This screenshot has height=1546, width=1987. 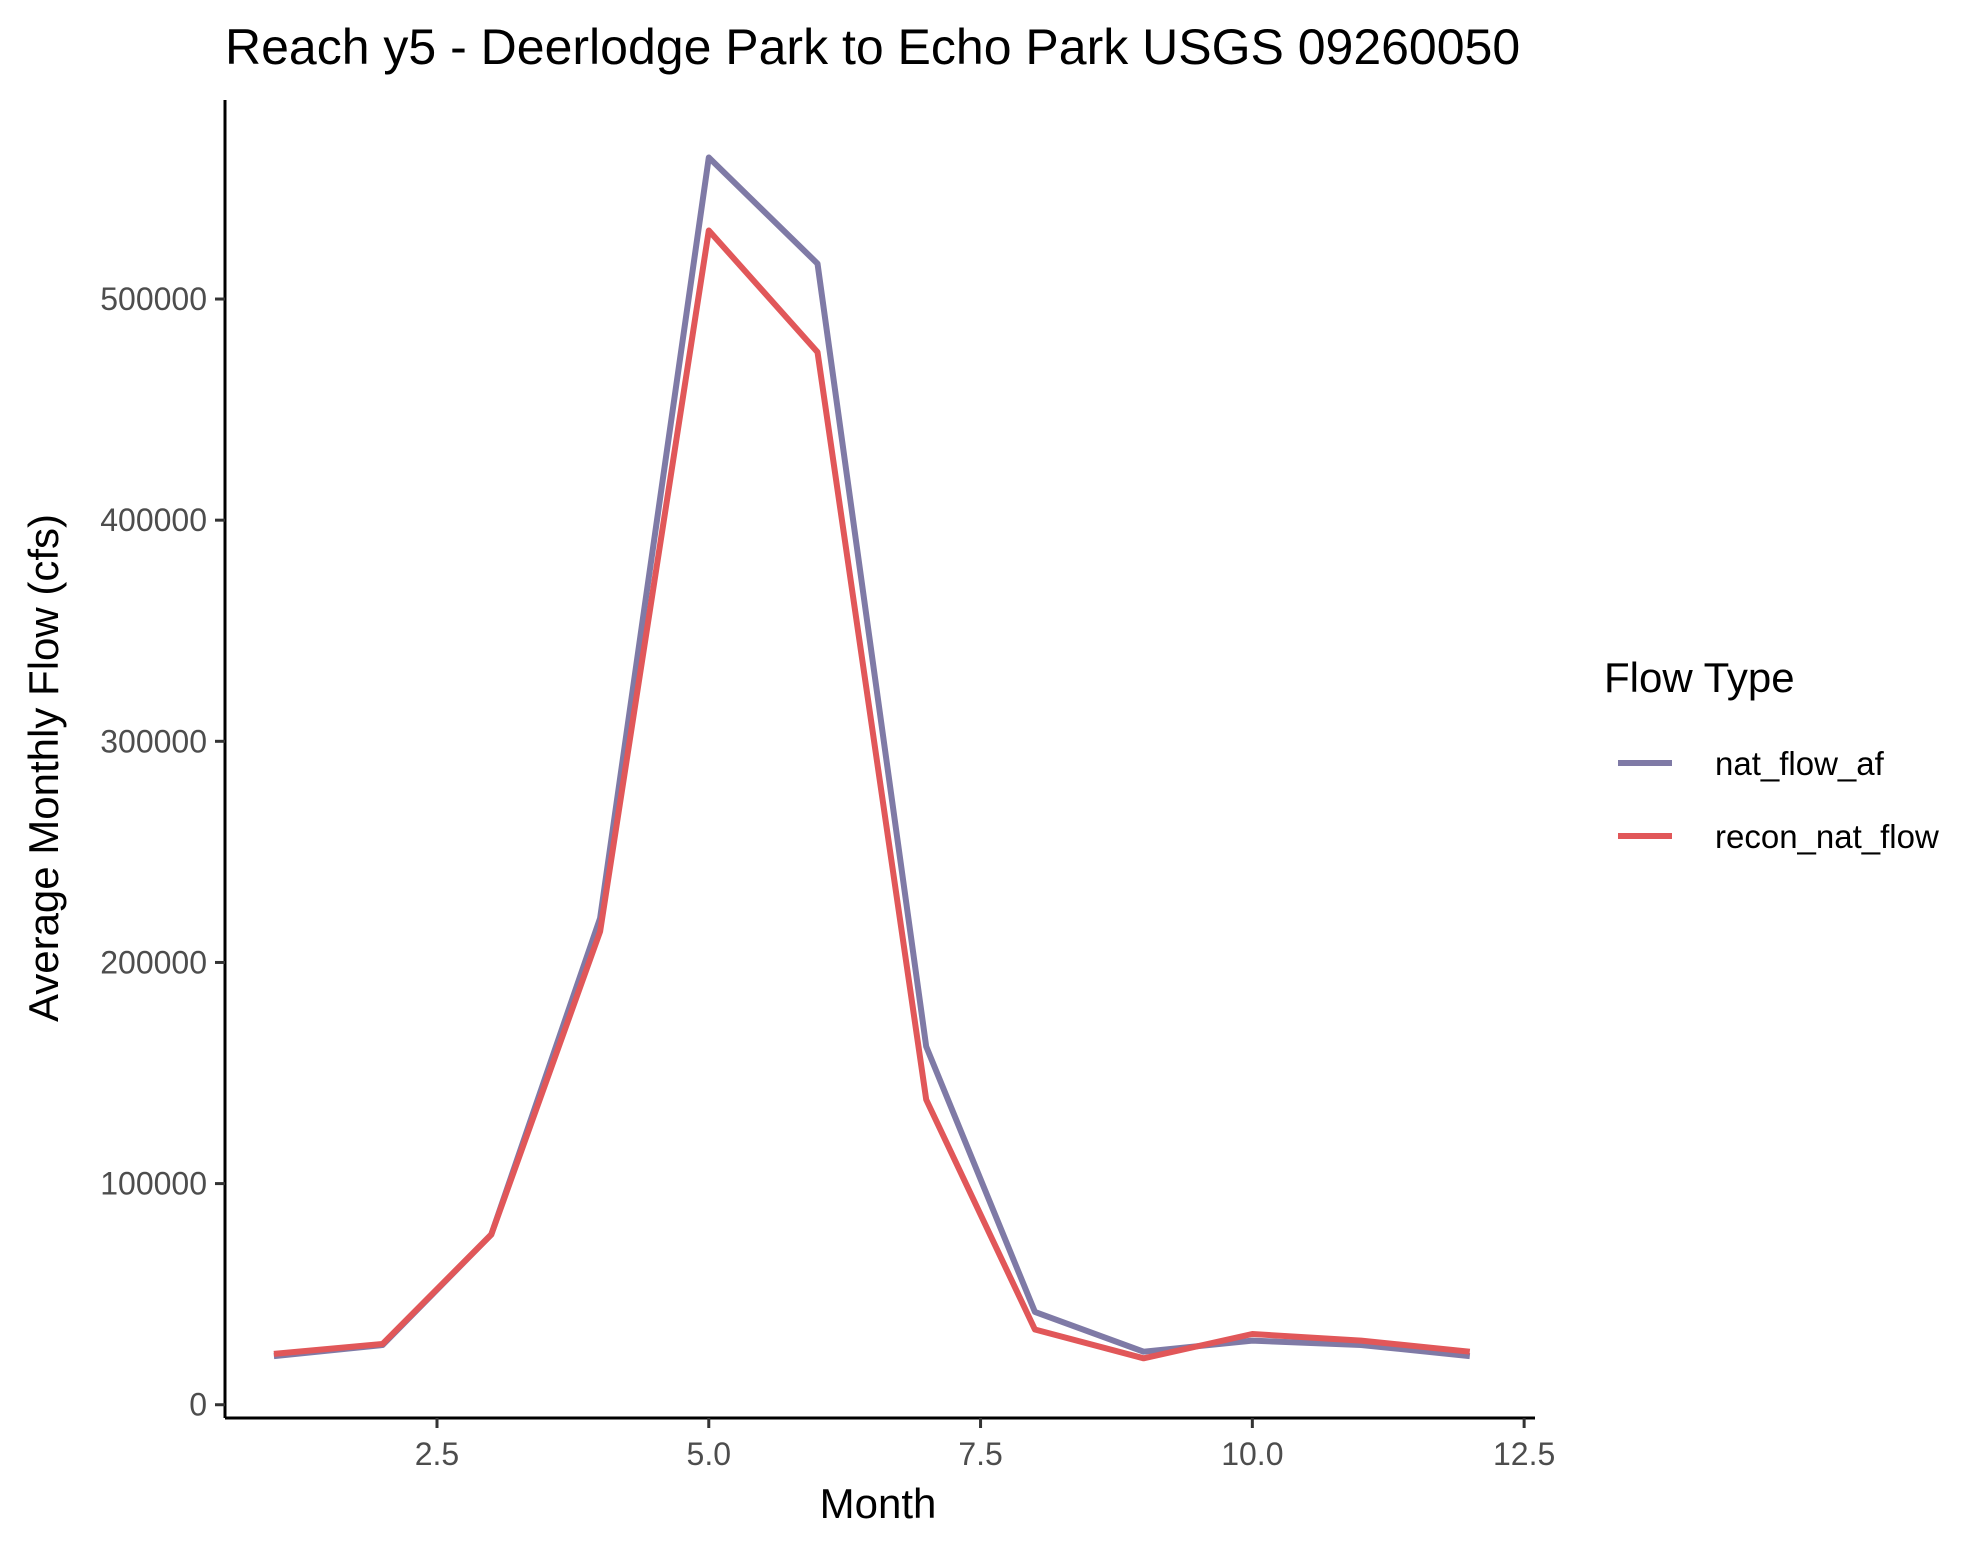 I want to click on y-tick-label: 500000, so click(x=153, y=299).